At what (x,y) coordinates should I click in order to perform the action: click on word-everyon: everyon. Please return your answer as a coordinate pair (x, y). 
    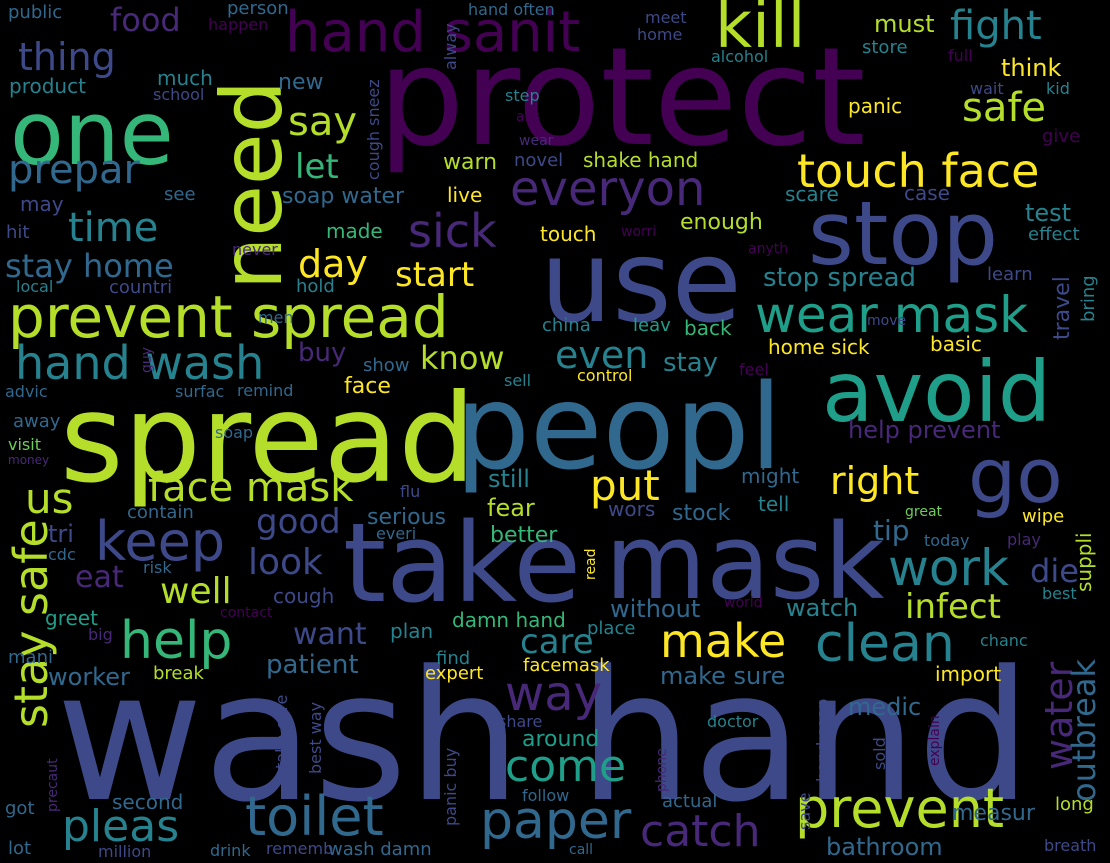
    Looking at the image, I should click on (608, 189).